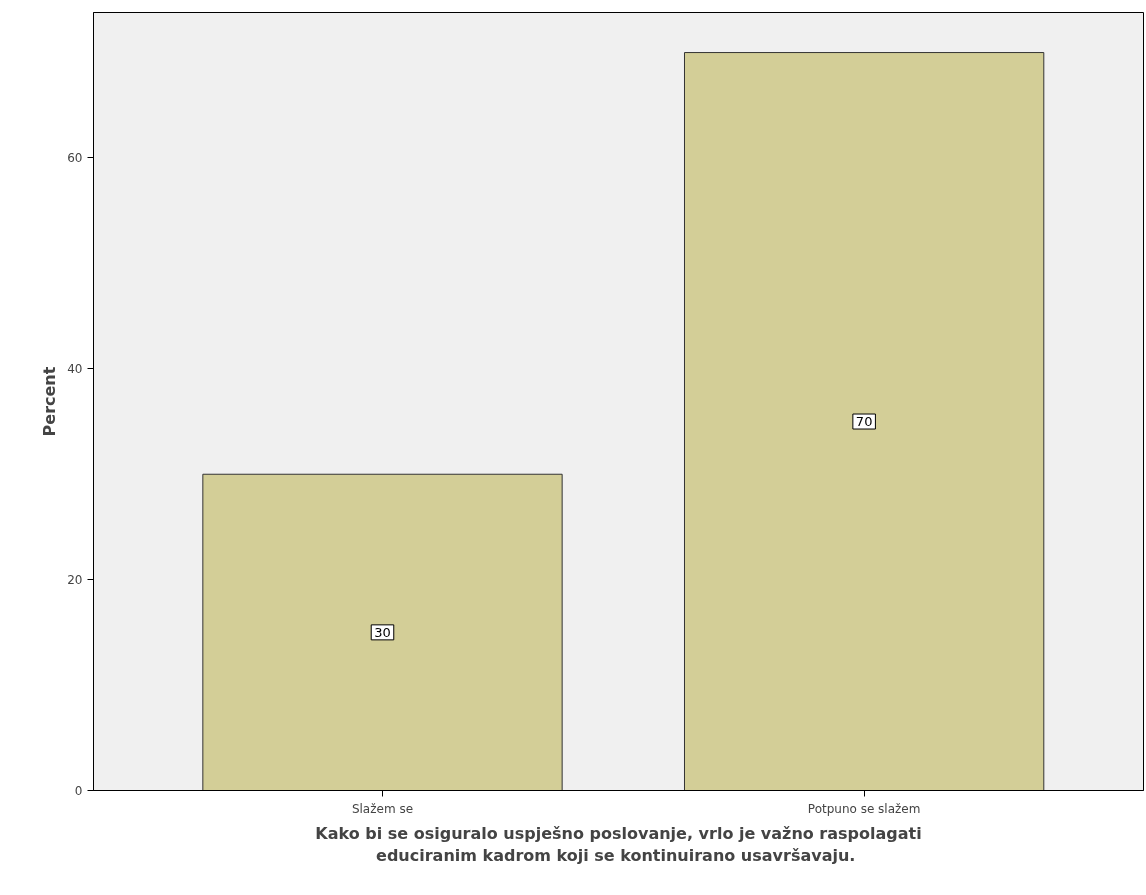  Describe the element at coordinates (78, 791) in the screenshot. I see `y-tick-label: 0` at that location.